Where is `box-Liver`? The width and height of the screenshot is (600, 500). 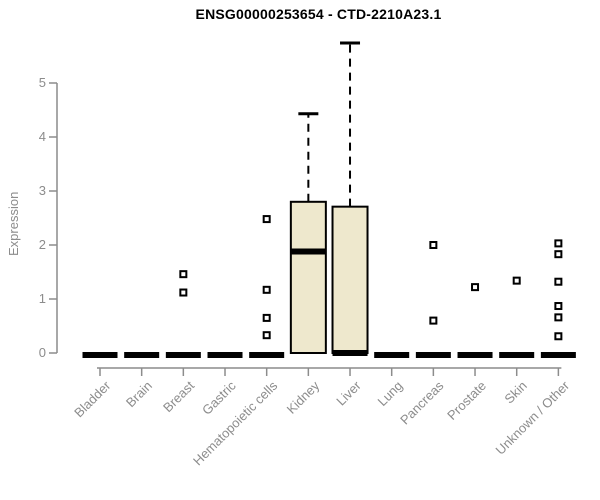
box-Liver is located at coordinates (350, 279).